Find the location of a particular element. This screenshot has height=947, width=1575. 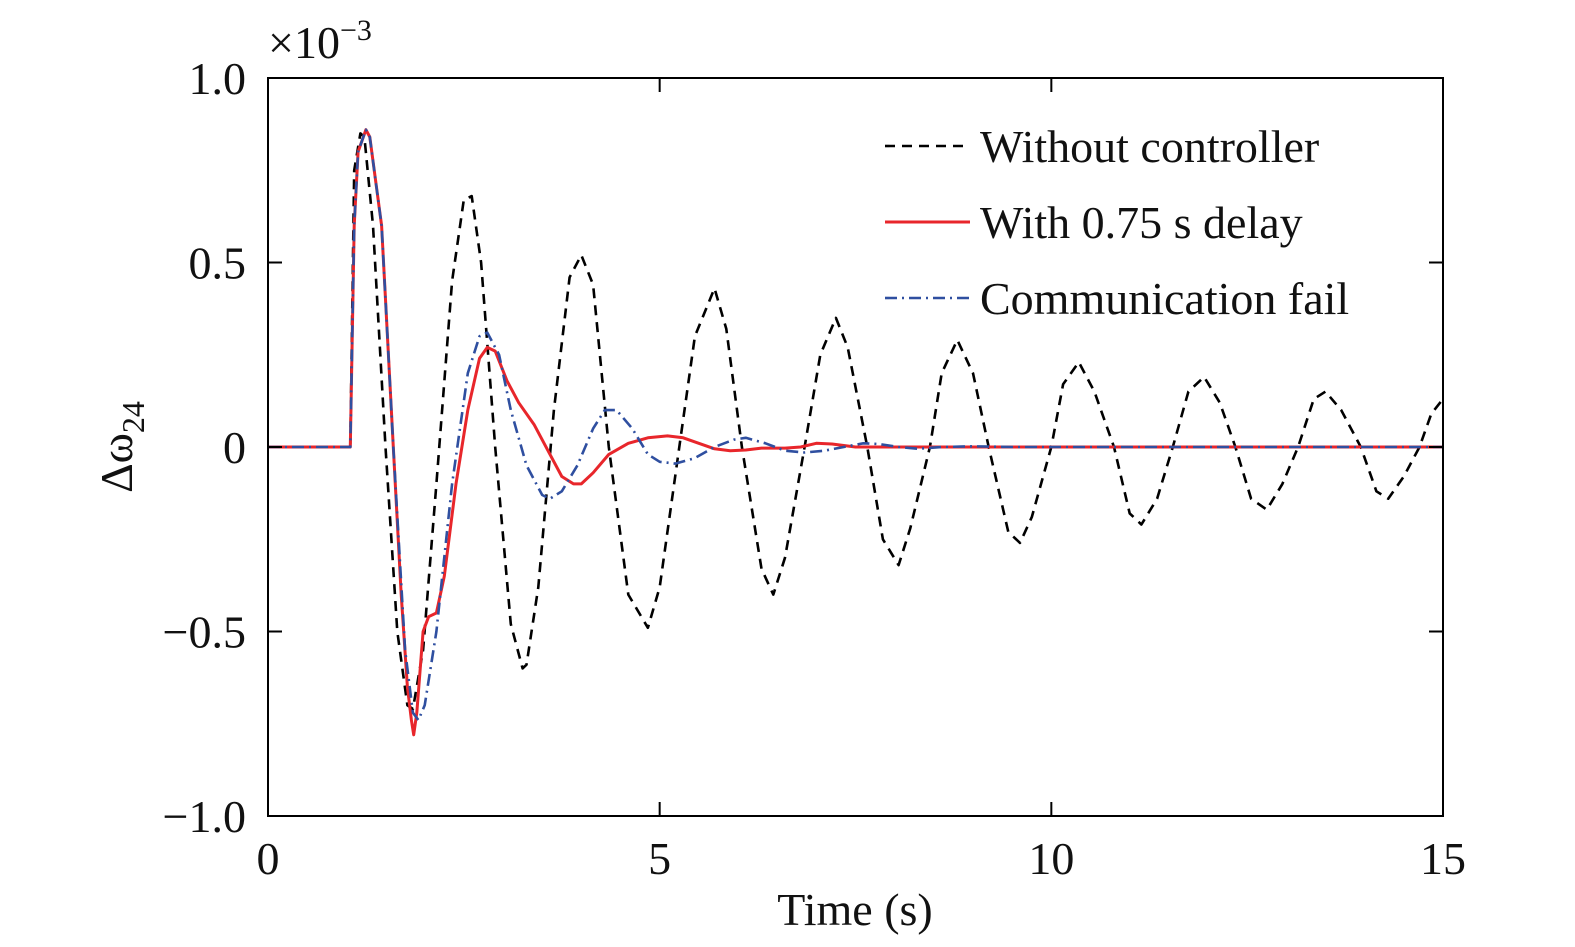

legend-label-2: With 0.75 s delay is located at coordinates (1141, 222).